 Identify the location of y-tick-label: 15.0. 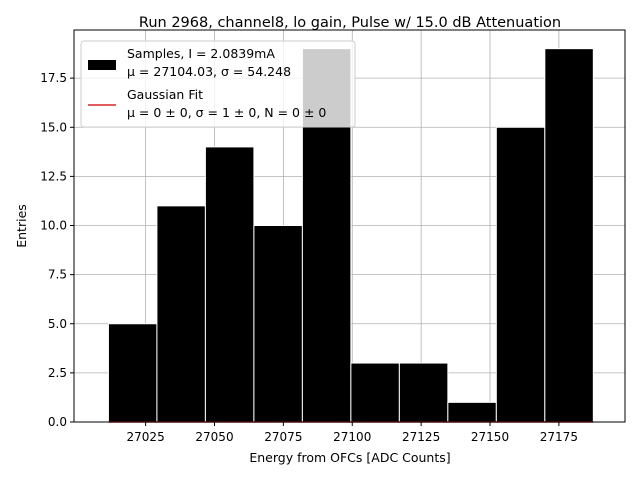
(53, 127).